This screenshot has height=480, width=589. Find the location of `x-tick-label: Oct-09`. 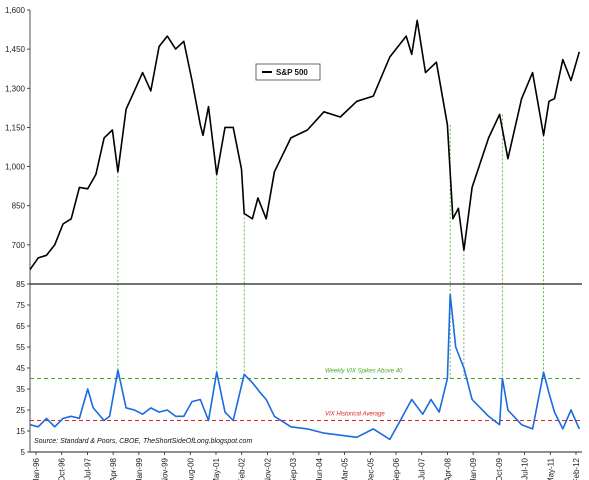

x-tick-label: Oct-09 is located at coordinates (499, 468).